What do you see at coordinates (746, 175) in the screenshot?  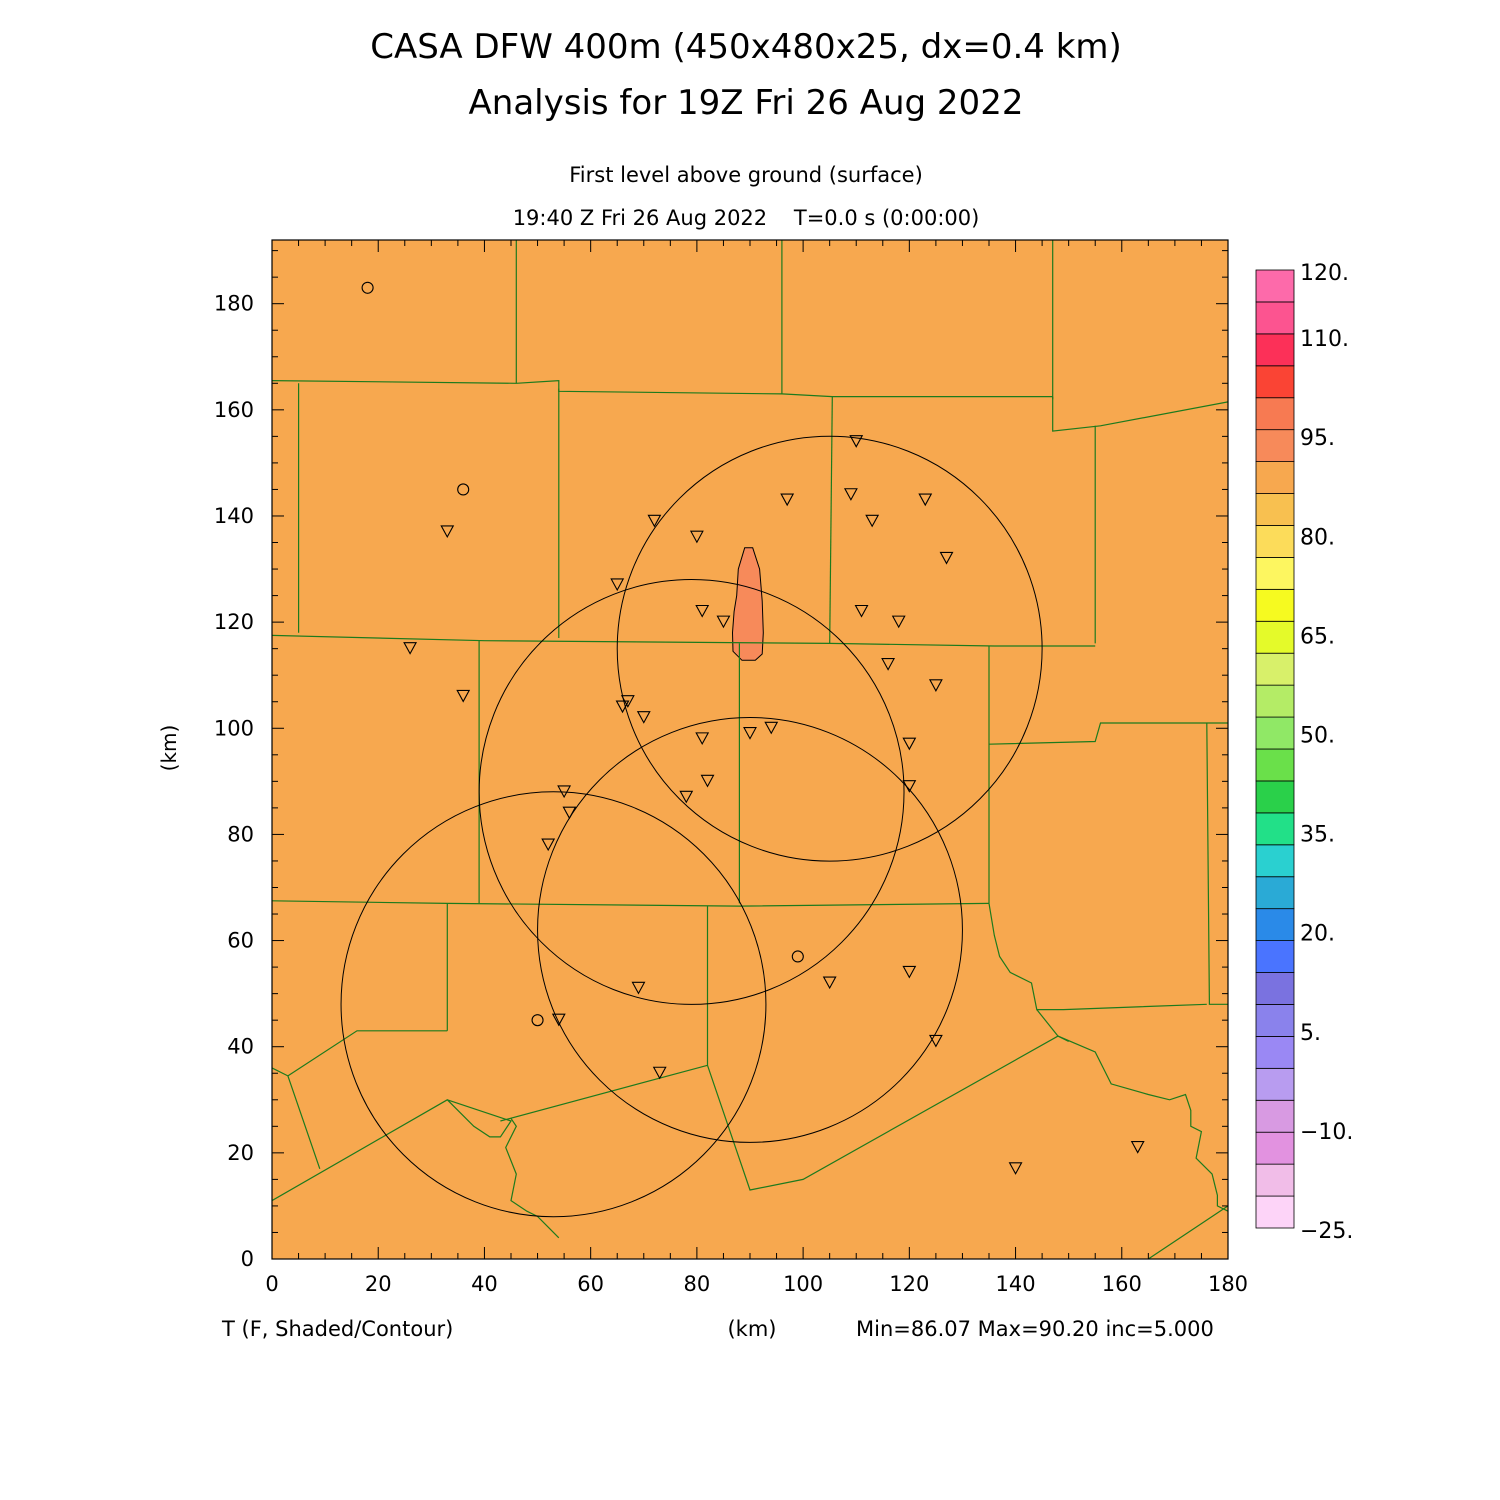 I see `subtitle-level: First level above ground (surface)` at bounding box center [746, 175].